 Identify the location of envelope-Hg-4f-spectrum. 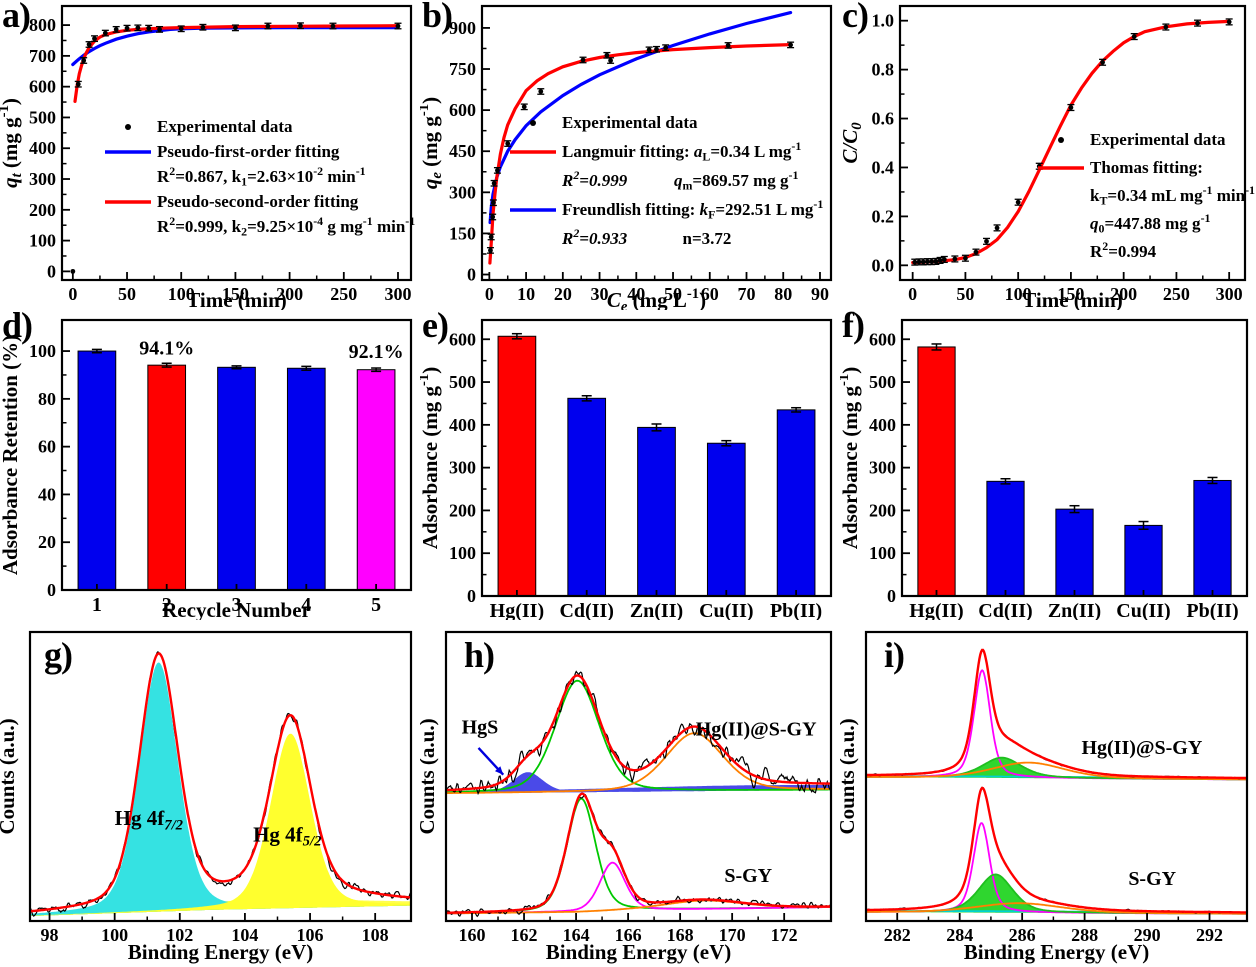
(220, 782).